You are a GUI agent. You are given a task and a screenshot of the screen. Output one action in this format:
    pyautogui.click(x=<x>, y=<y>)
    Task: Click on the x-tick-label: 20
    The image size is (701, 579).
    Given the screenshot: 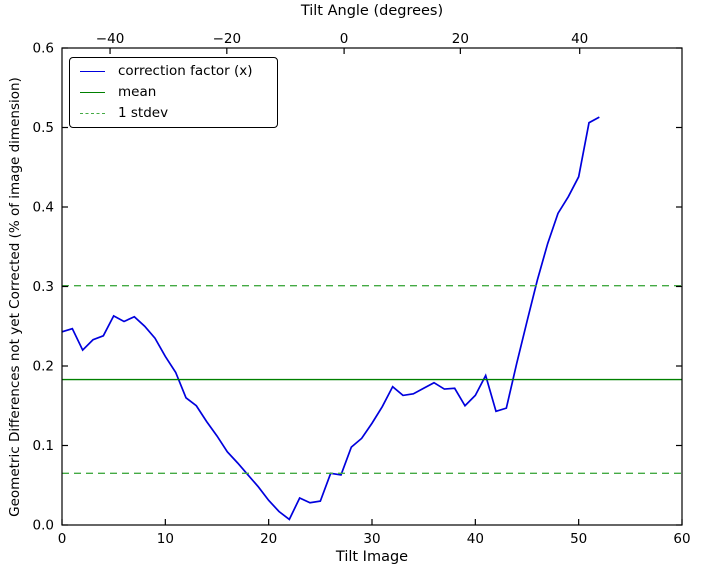 What is the action you would take?
    pyautogui.click(x=268, y=539)
    